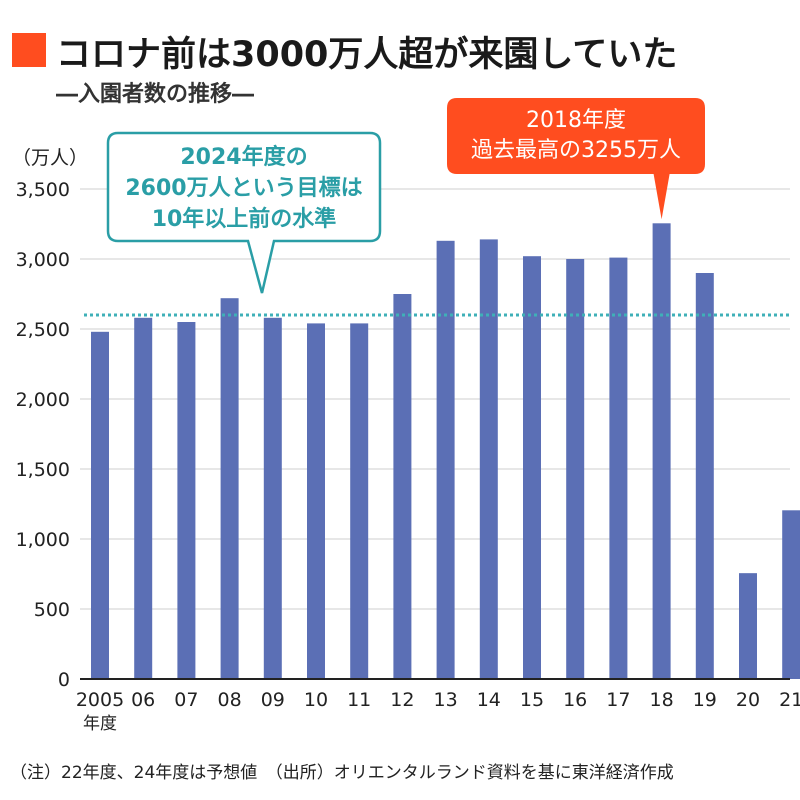  I want to click on y-tick-label: 1,000, so click(43, 540).